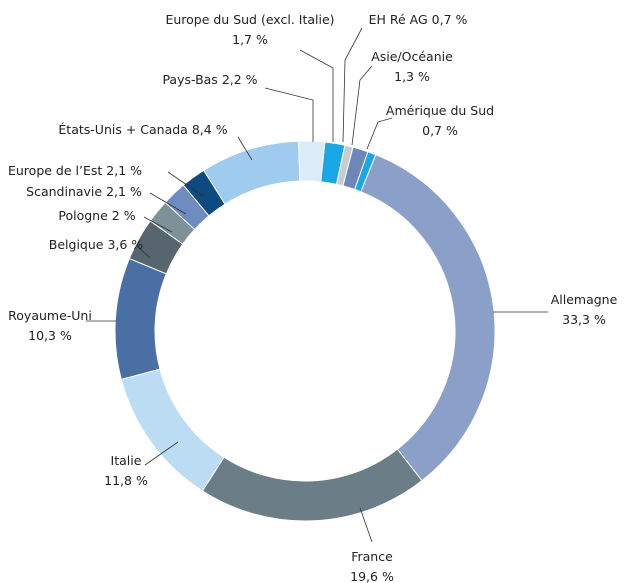  Describe the element at coordinates (440, 110) in the screenshot. I see `category-label: Amérique du Sud` at that location.